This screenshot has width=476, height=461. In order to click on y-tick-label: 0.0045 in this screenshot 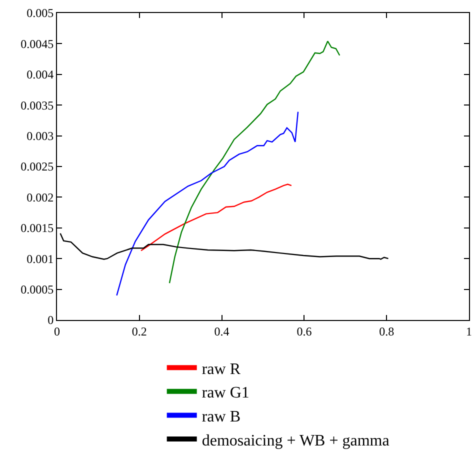, I will do `click(37, 43)`.